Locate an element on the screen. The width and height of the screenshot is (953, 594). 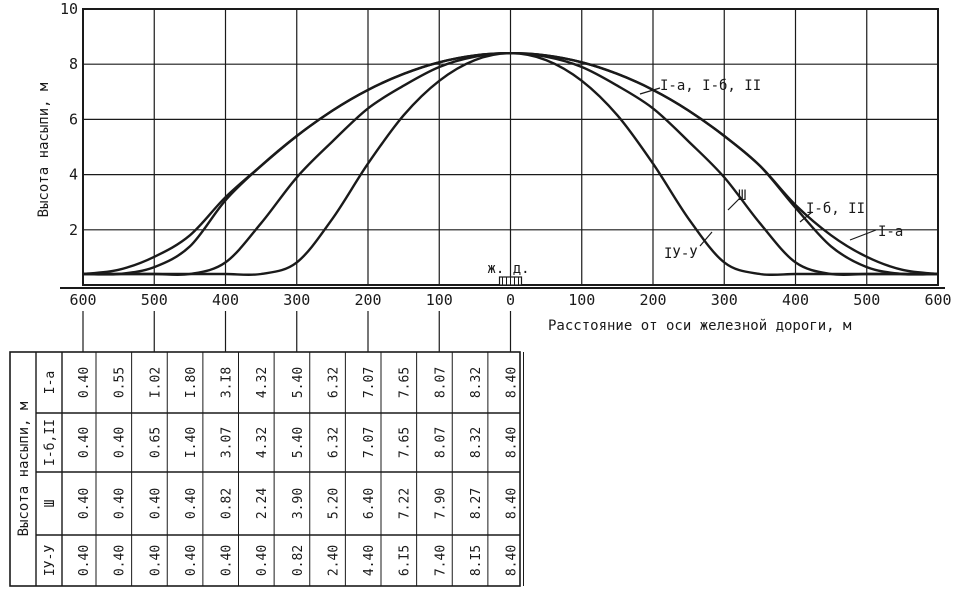
table-cell: 6.I5 is located at coordinates (405, 560).